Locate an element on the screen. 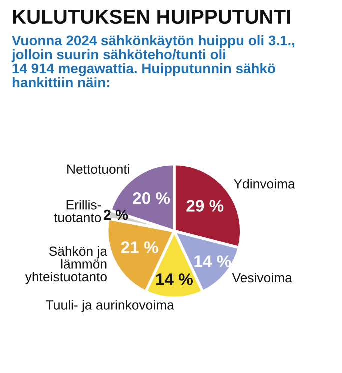 This screenshot has width=342, height=373. slice-label: Tuuli- ja aurinkovoima is located at coordinates (110, 306).